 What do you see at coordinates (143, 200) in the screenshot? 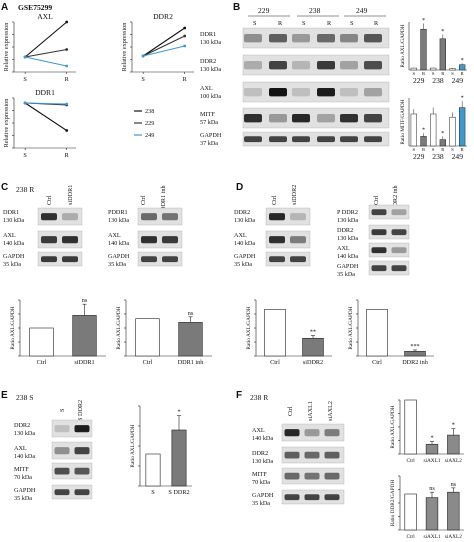
I see `lane-label: Ctrl` at bounding box center [143, 200].